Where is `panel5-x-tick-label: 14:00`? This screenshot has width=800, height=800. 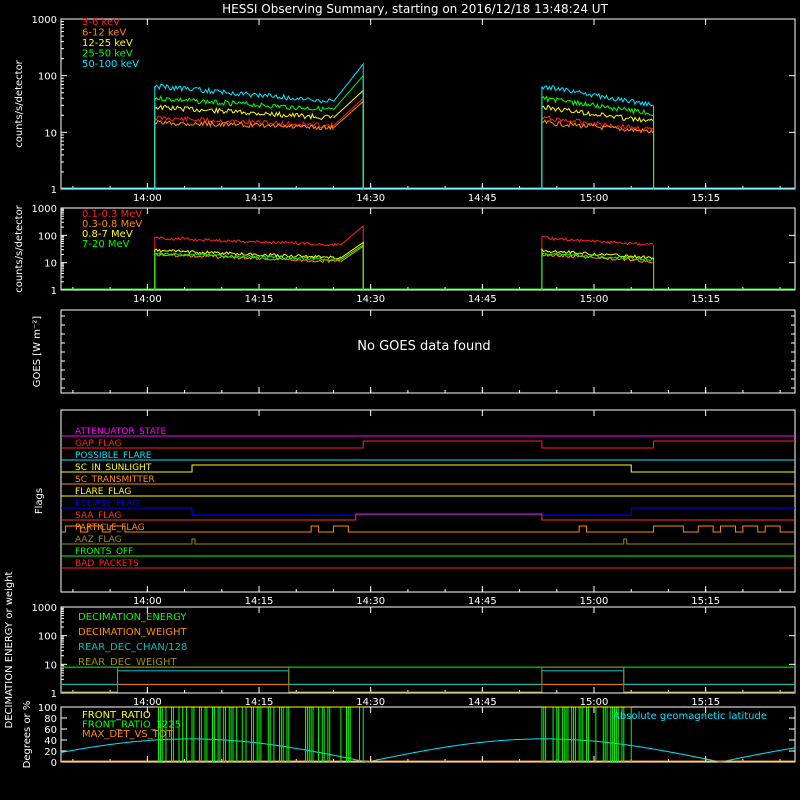
panel5-x-tick-label: 14:00 is located at coordinates (147, 702).